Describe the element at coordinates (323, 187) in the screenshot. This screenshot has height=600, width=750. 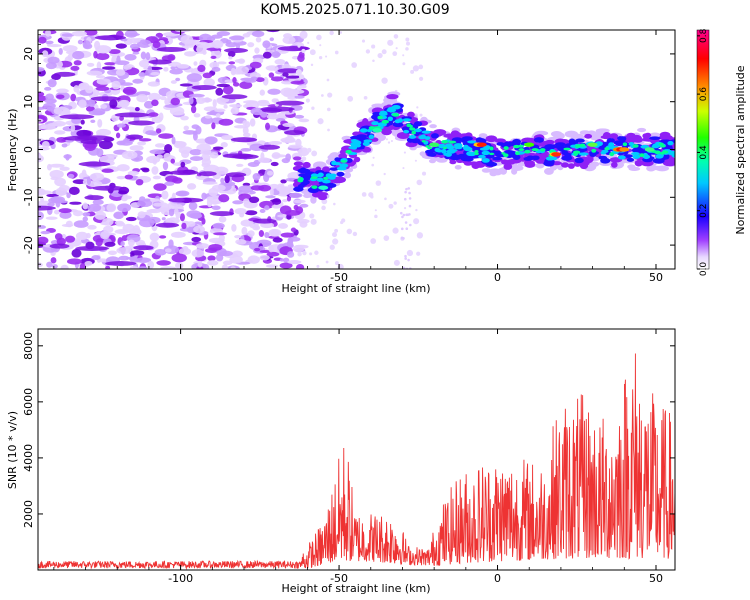
I see `signal-hotspot` at that location.